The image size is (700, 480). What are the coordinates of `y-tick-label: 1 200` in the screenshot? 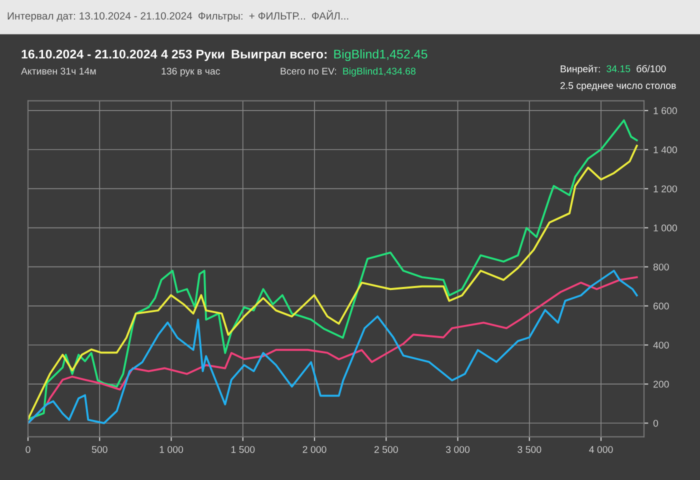 It's located at (665, 188).